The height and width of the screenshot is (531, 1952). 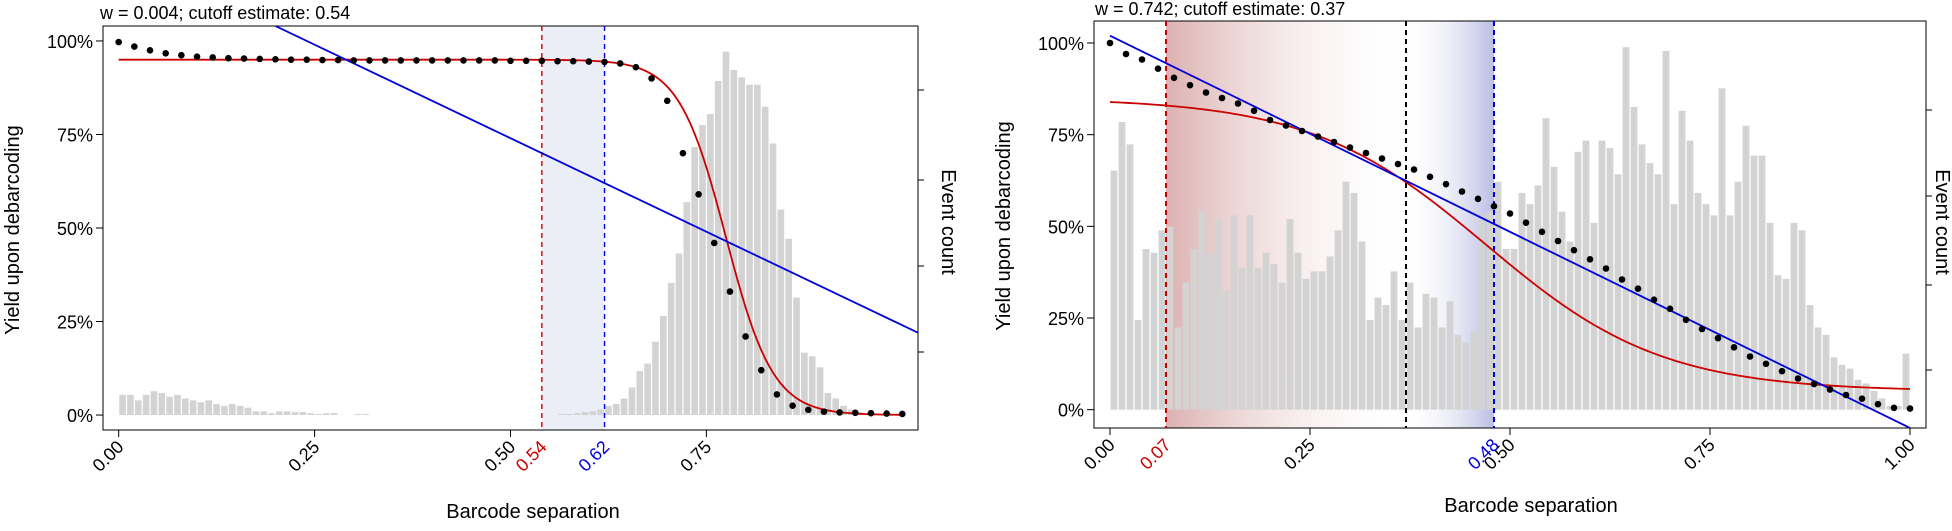 I want to click on left-cutoff-label: 0.54, so click(x=531, y=456).